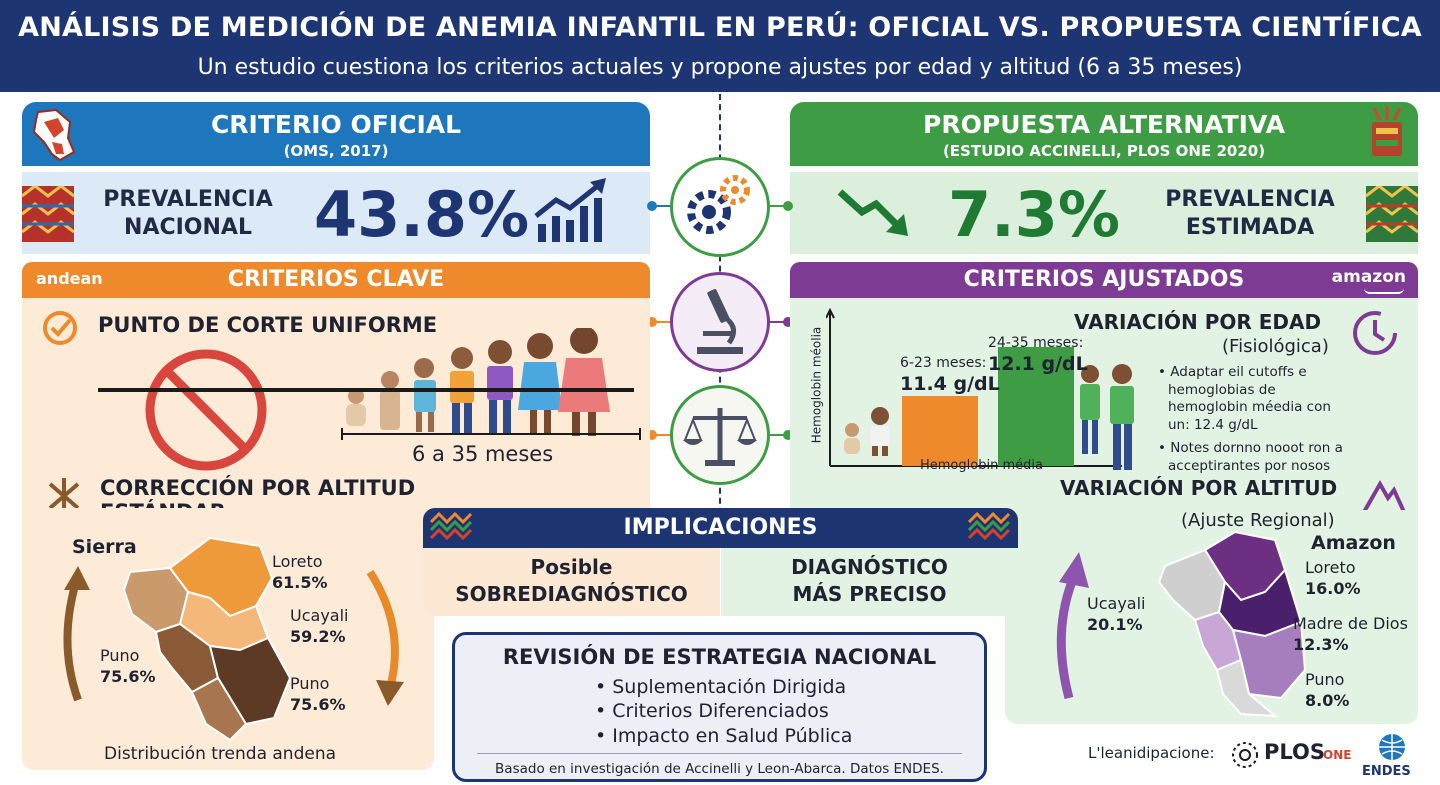 This screenshot has height=785, width=1440. Describe the element at coordinates (981, 465) in the screenshot. I see `chart-x-axis-label: Hemoglobin média` at that location.